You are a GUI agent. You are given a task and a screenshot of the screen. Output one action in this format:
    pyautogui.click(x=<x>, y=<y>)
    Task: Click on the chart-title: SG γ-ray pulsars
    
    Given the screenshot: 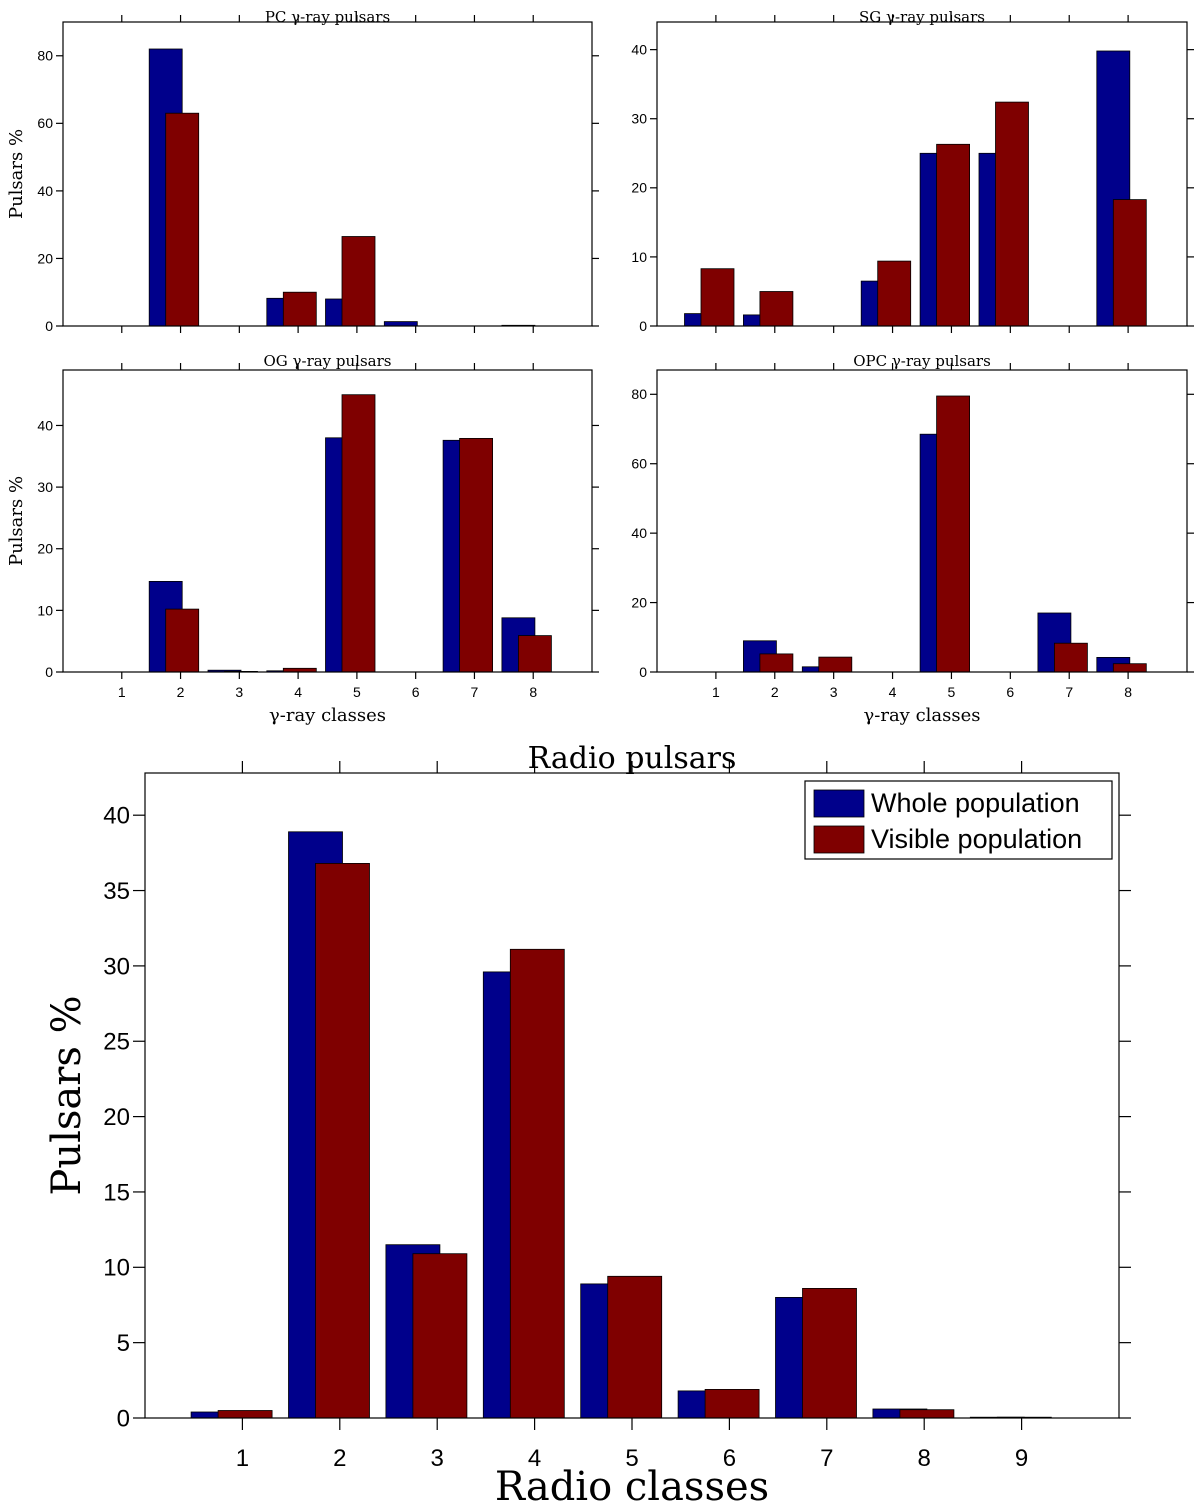 What is the action you would take?
    pyautogui.click(x=922, y=17)
    